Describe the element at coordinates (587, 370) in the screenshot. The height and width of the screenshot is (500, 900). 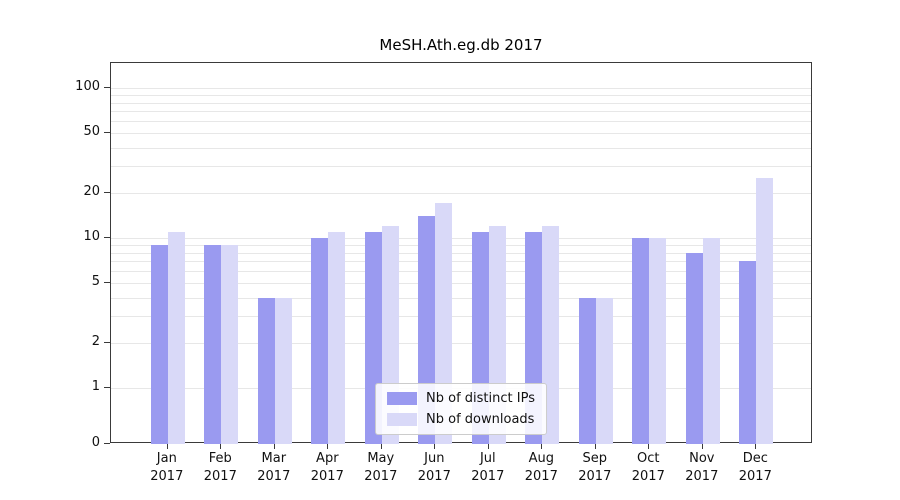
I see `bar-distinct-ips-sep` at that location.